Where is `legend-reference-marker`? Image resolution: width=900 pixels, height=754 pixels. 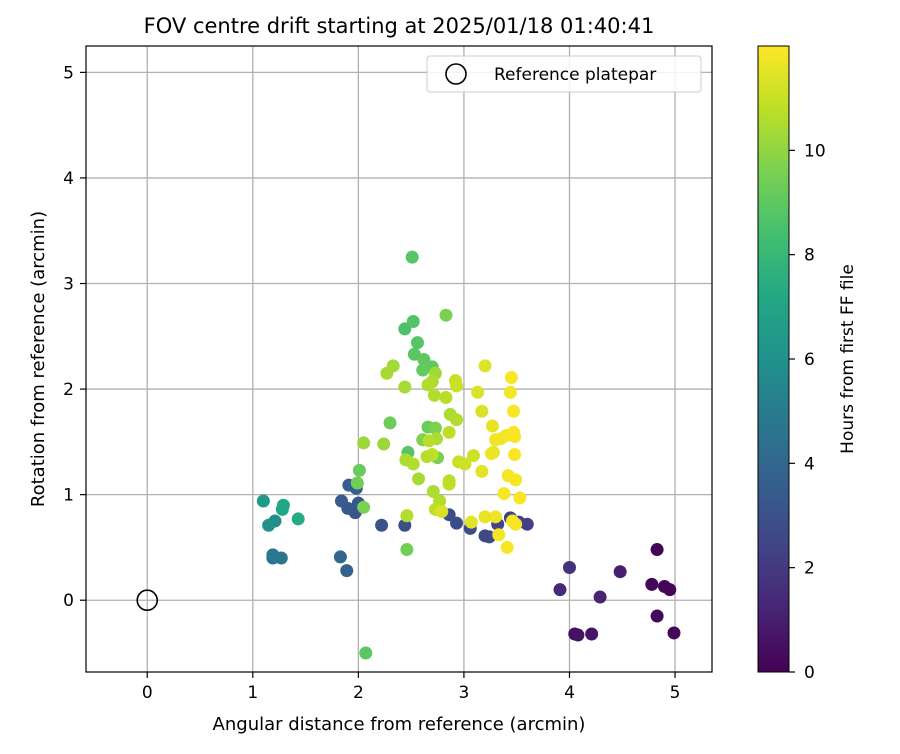 legend-reference-marker is located at coordinates (456, 74).